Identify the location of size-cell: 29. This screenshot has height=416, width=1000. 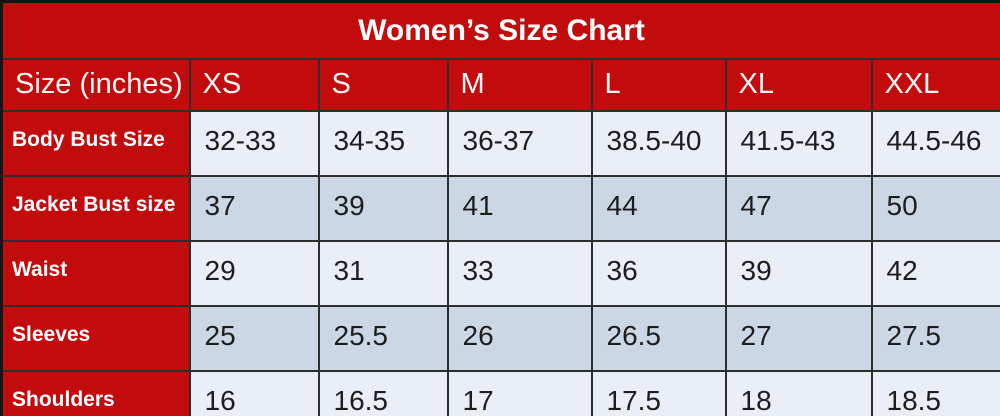
(254, 273).